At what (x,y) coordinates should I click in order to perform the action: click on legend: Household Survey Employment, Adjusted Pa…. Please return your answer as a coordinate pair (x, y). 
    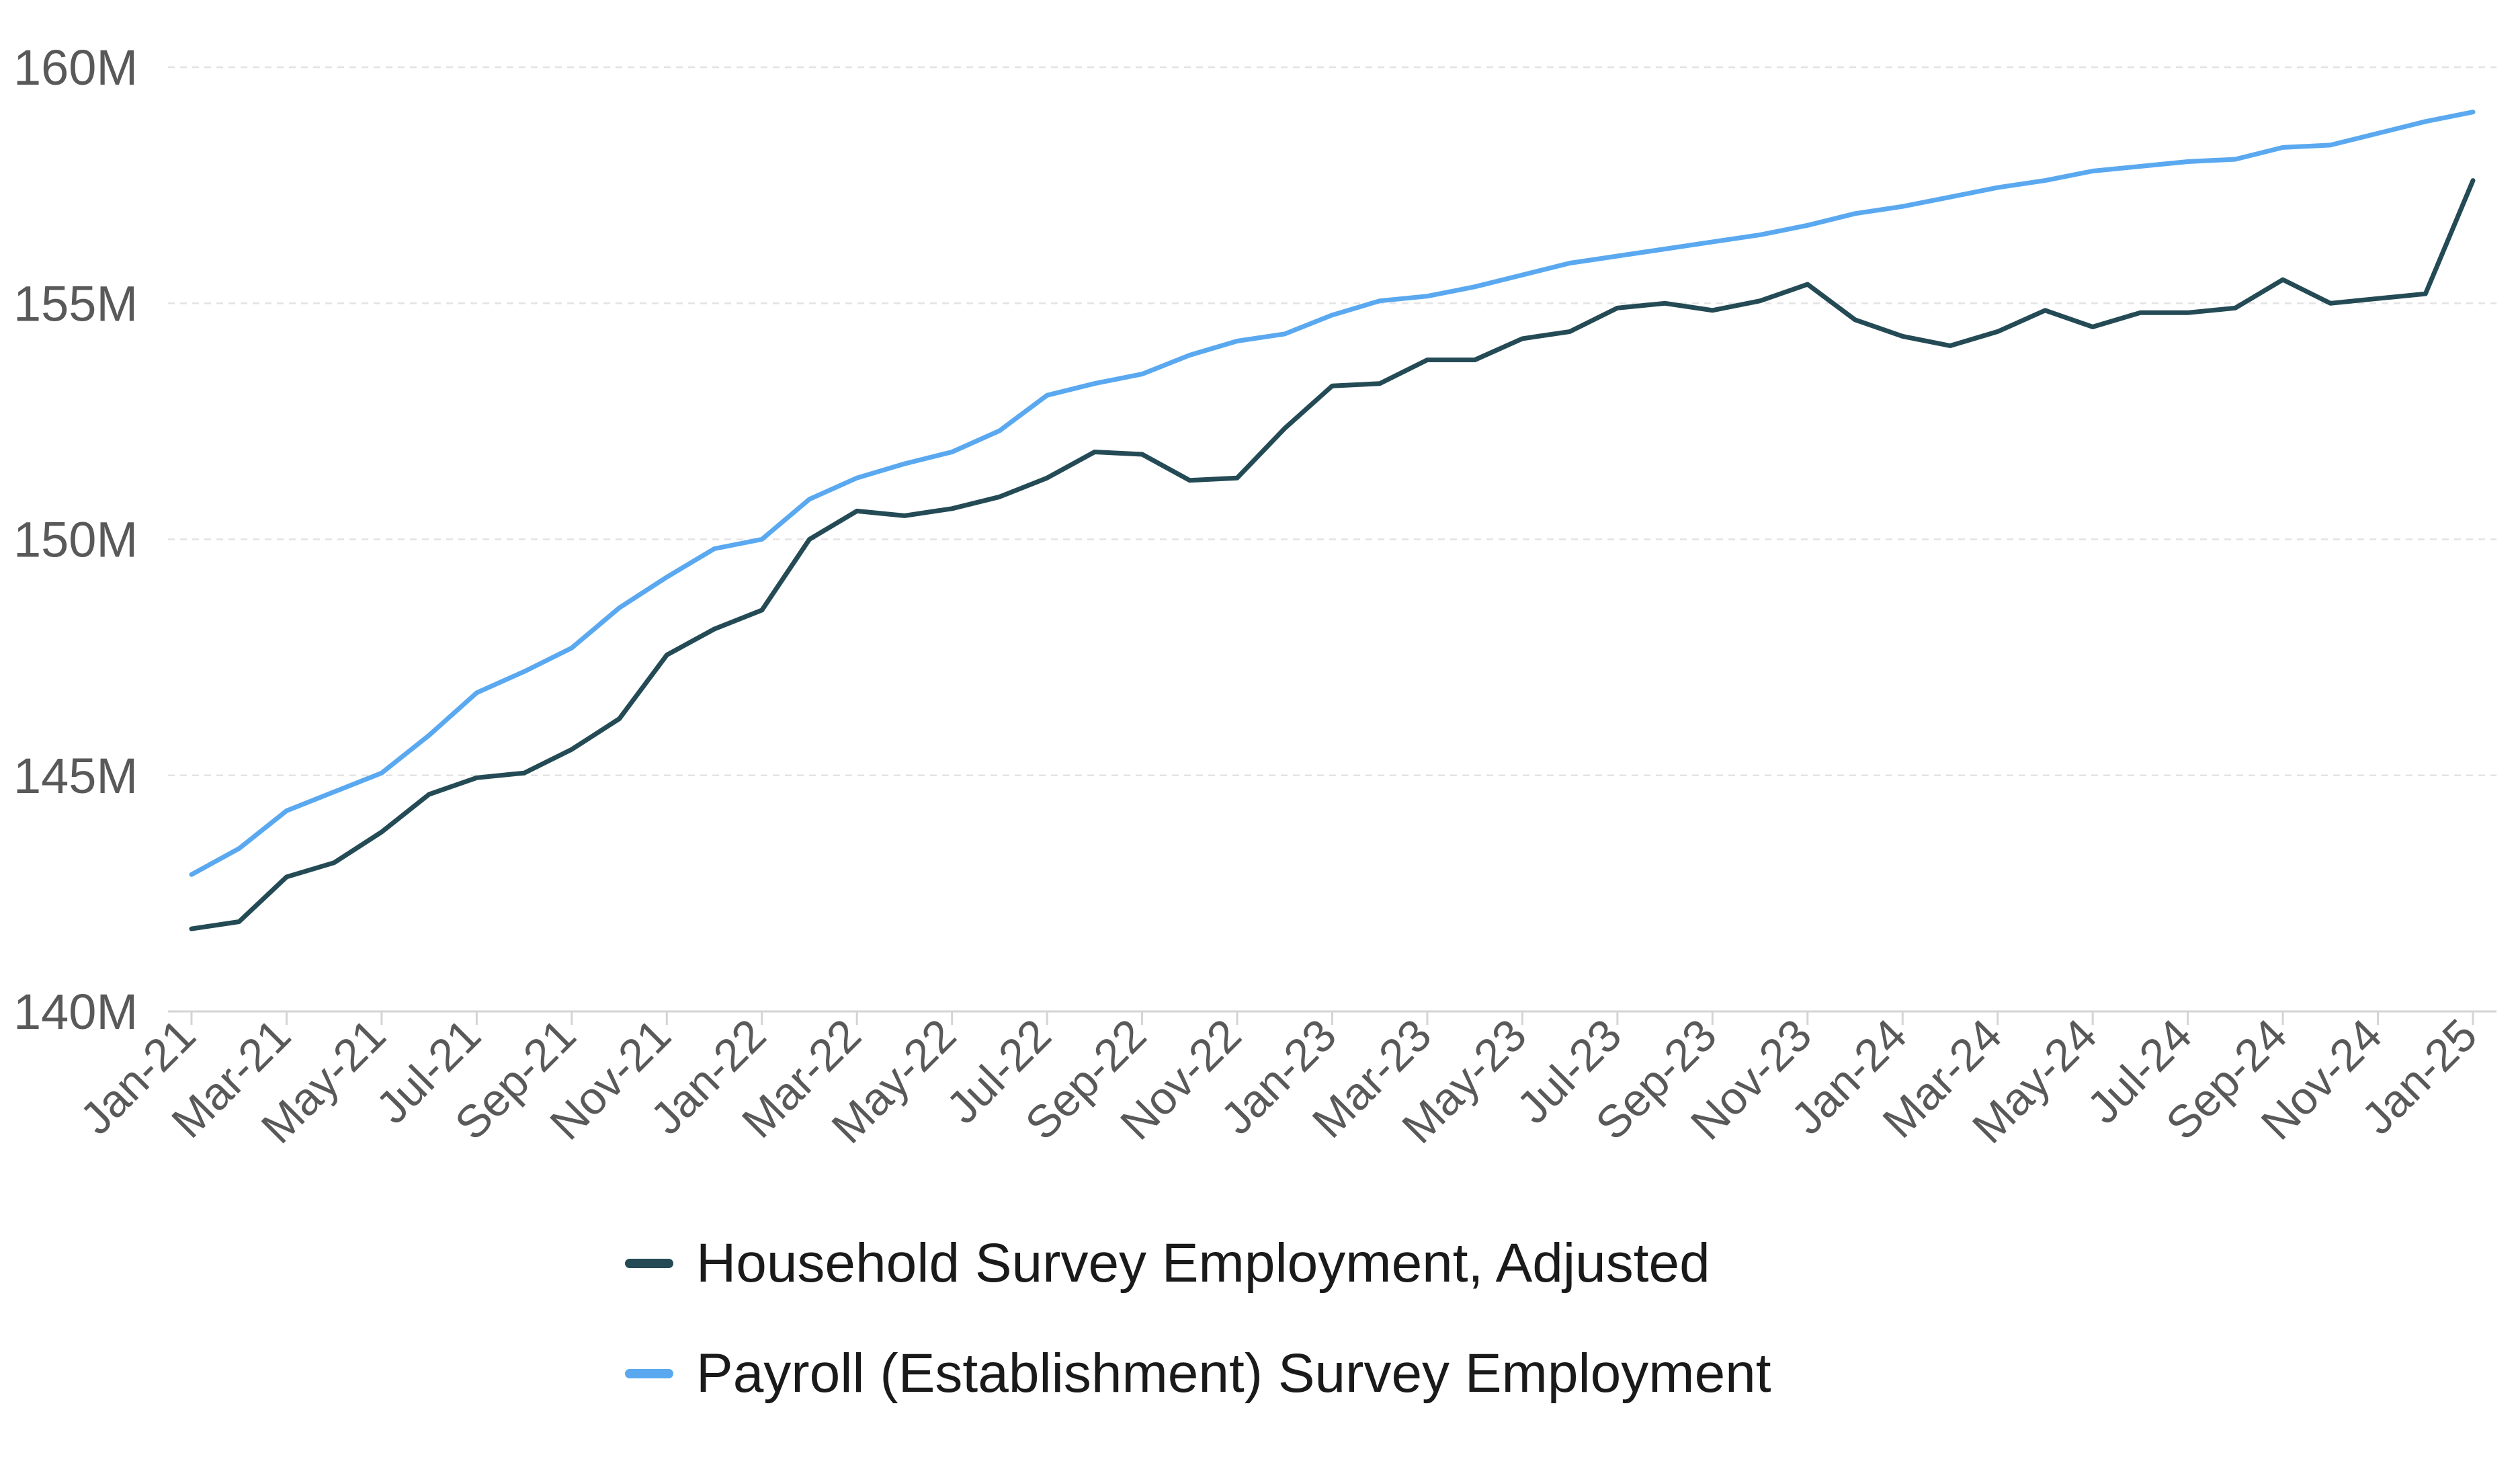
    Looking at the image, I should click on (1198, 1345).